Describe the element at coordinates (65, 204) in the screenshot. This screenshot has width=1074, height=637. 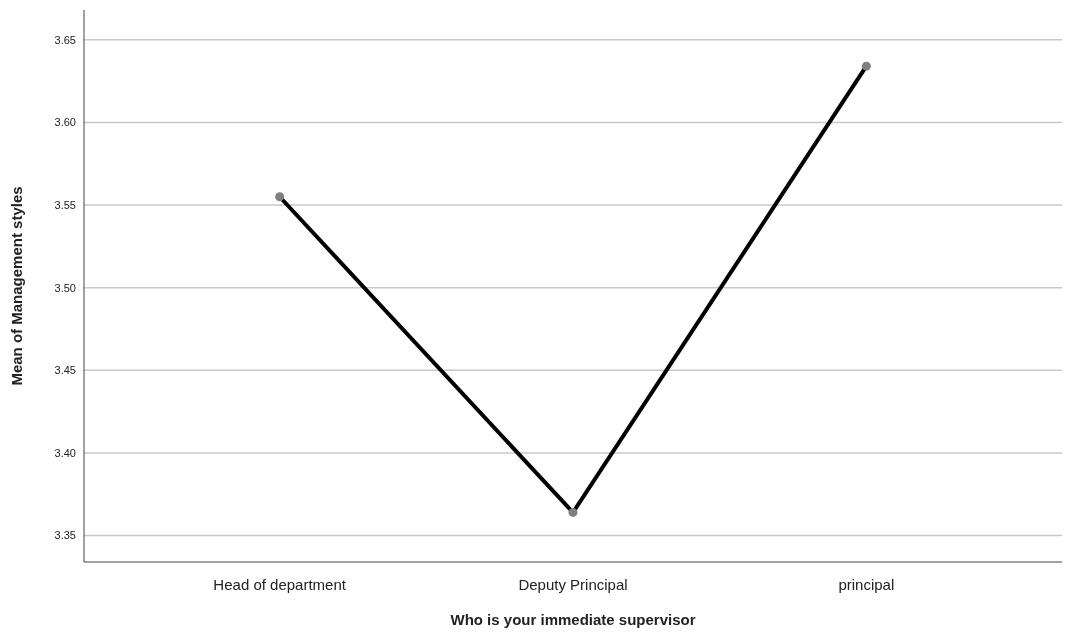
I see `y-tick-label: 3.55` at that location.